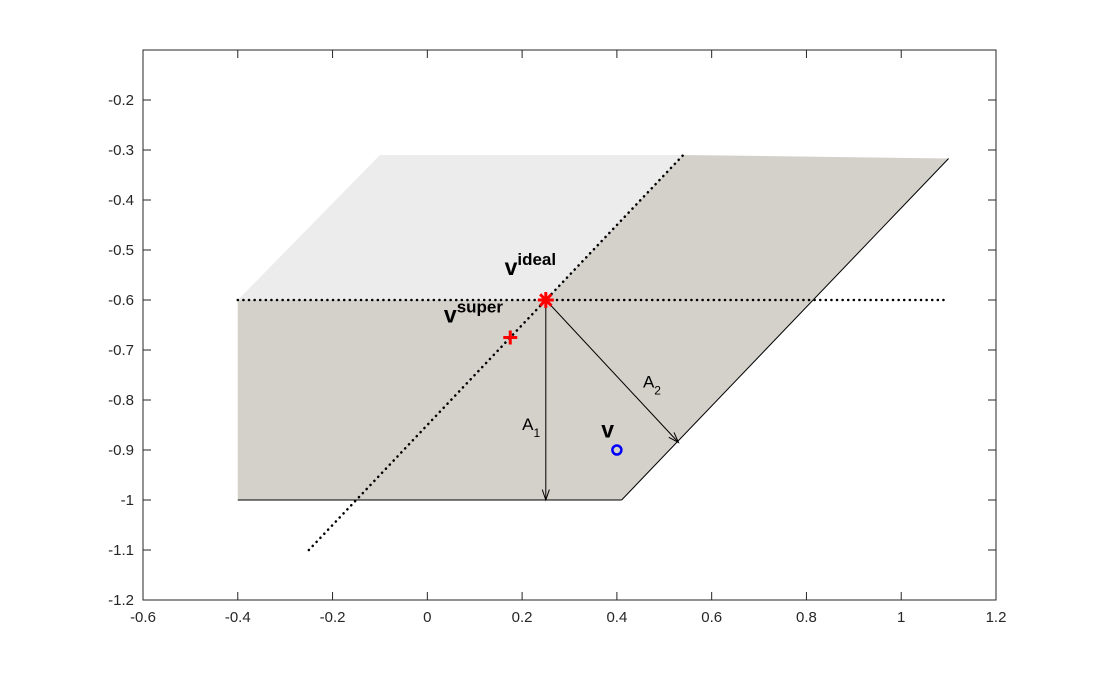  I want to click on x-tick-label: 0.8, so click(806, 617).